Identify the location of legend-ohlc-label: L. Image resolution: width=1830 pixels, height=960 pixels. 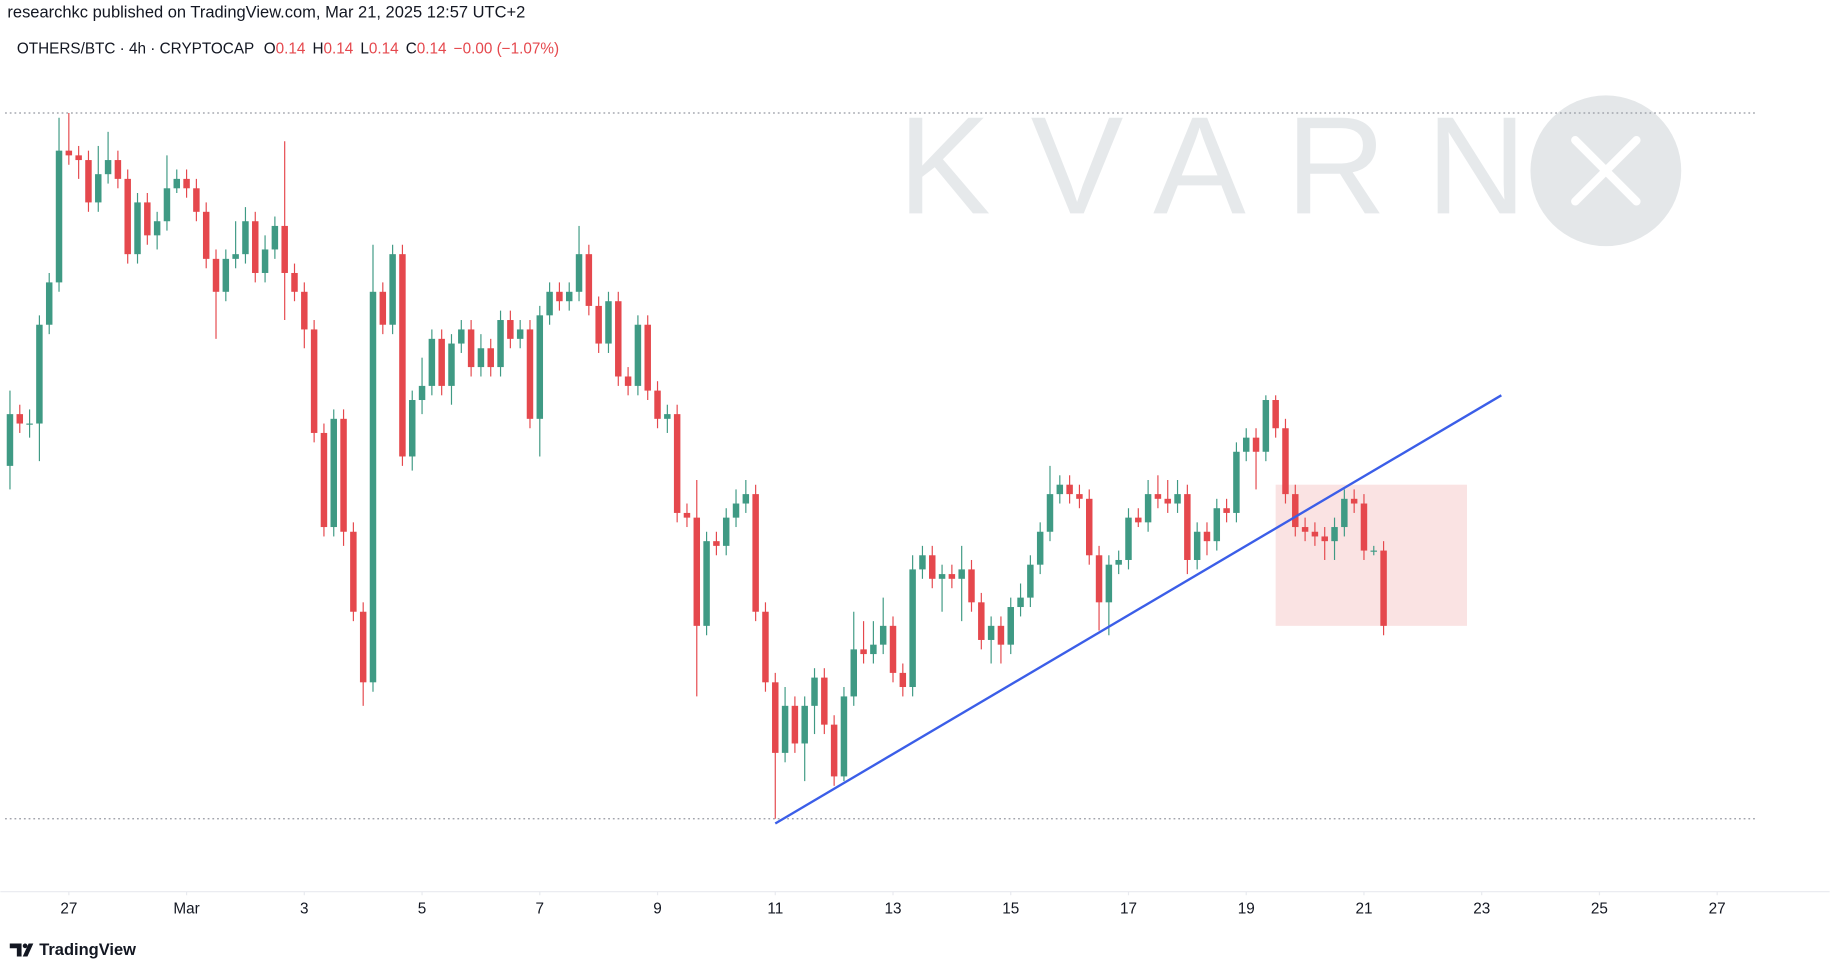
(364, 49).